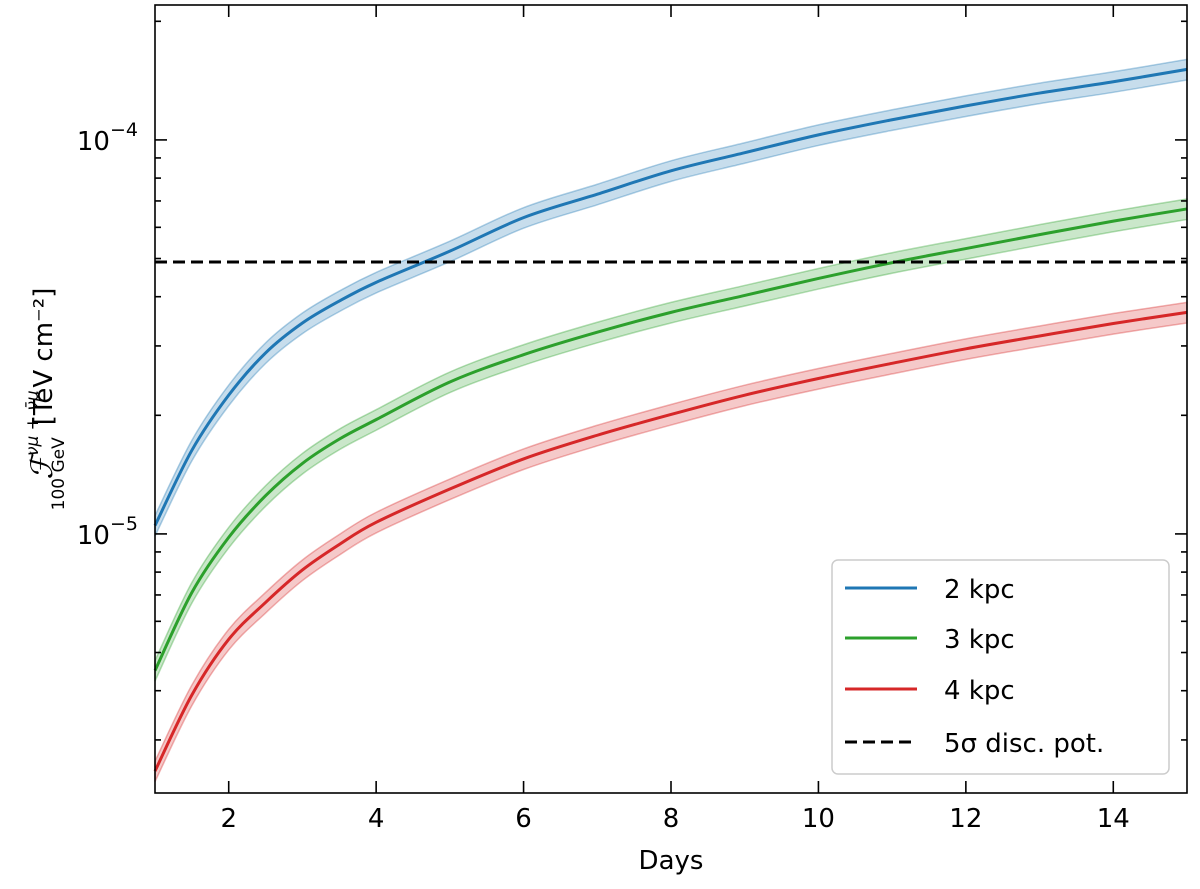  I want to click on y-axis-label: ℱνμ + ν̄μ100 GeV[TeV cm⁻²], so click(46, 399).